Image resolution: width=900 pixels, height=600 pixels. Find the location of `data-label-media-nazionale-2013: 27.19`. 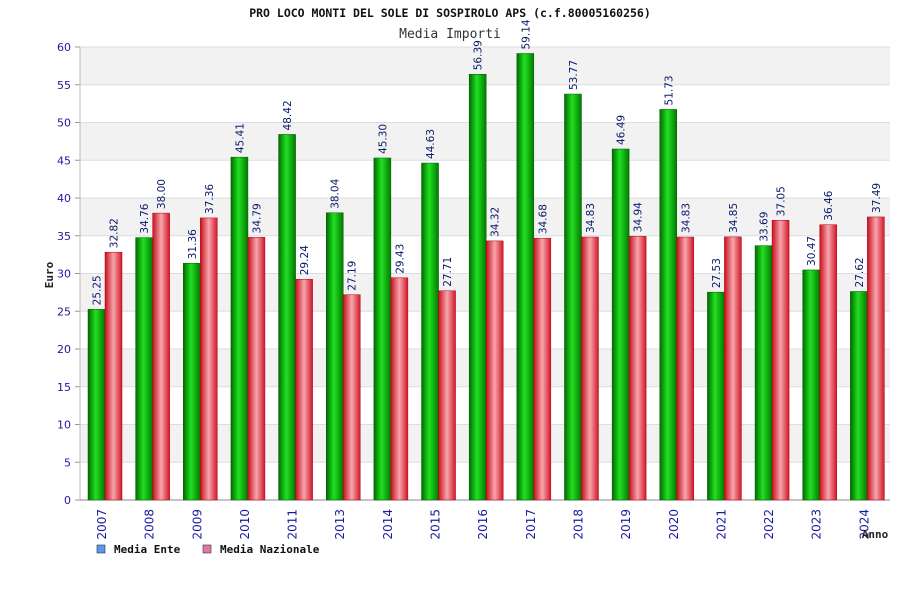

data-label-media-nazionale-2013: 27.19 is located at coordinates (353, 276).